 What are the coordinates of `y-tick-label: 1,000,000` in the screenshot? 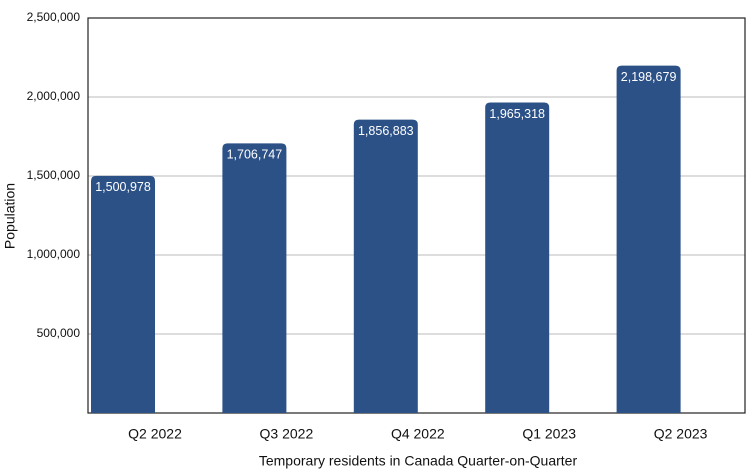 It's located at (54, 254).